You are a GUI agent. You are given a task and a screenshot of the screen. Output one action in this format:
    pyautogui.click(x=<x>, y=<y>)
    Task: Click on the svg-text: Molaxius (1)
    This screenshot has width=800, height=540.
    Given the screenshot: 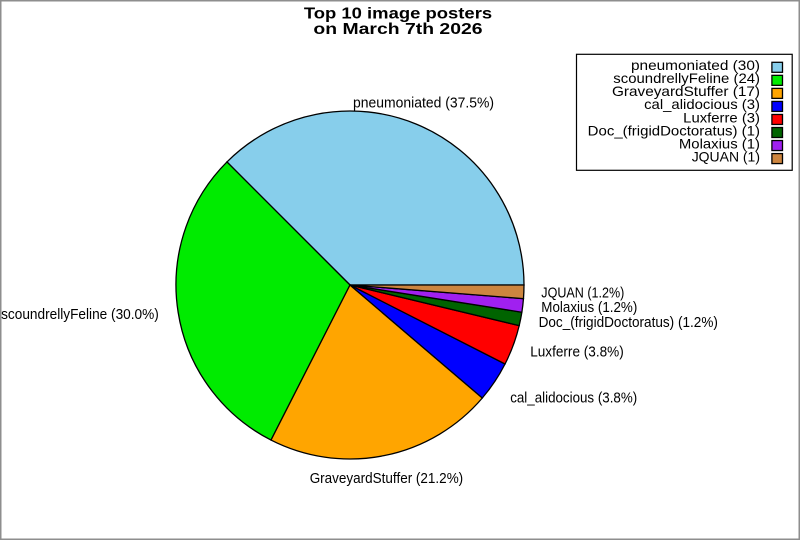 What is the action you would take?
    pyautogui.click(x=719, y=143)
    